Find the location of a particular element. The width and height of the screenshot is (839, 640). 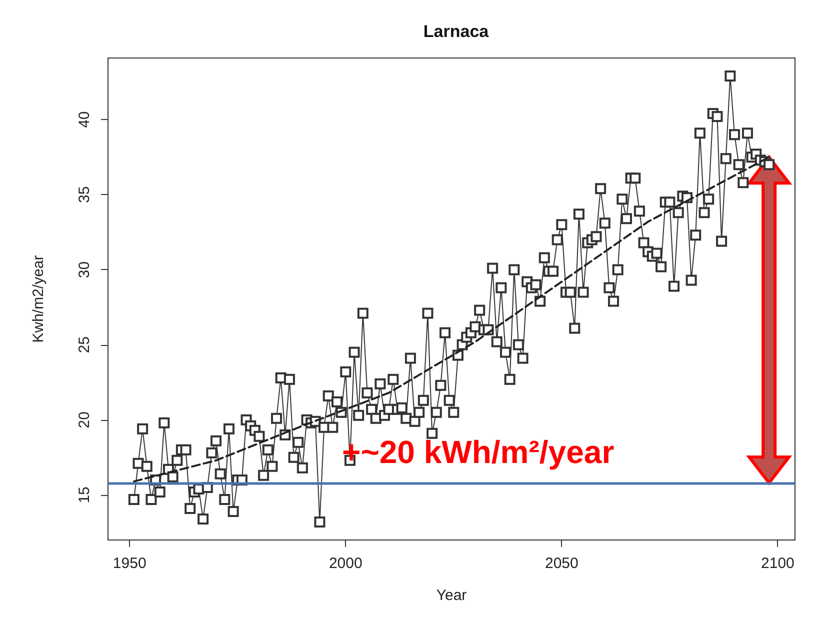

y-axis-title: Kwh/m2/year is located at coordinates (38, 299).